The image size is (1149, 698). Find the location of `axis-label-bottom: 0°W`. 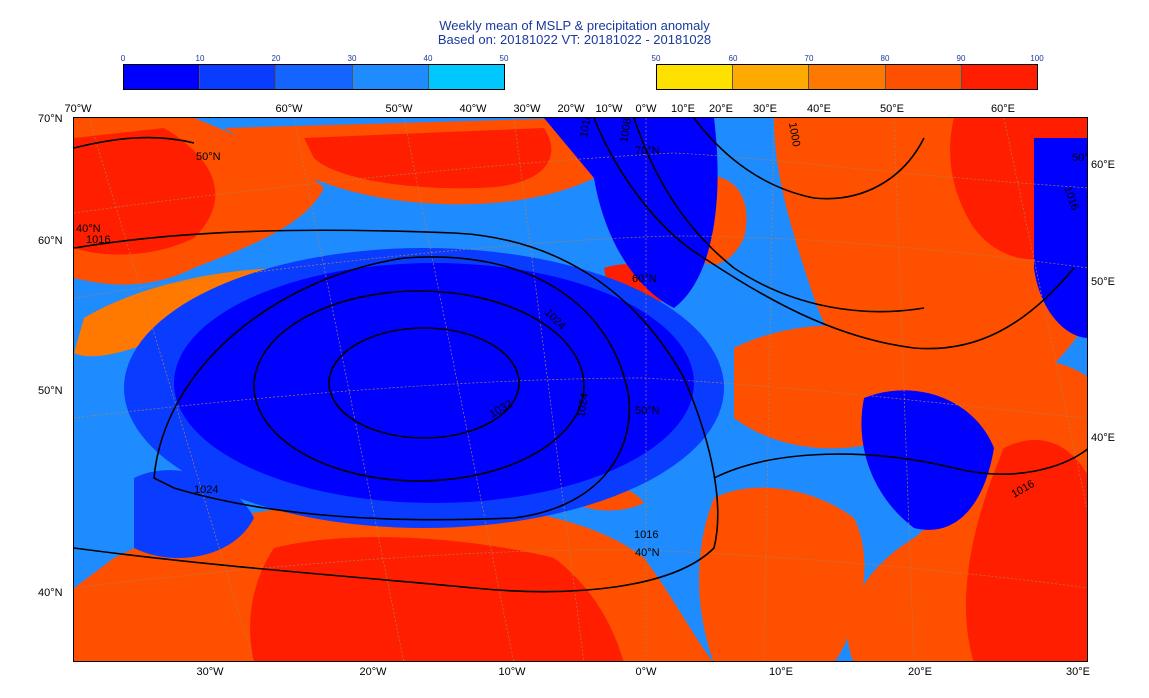

axis-label-bottom: 0°W is located at coordinates (646, 672).